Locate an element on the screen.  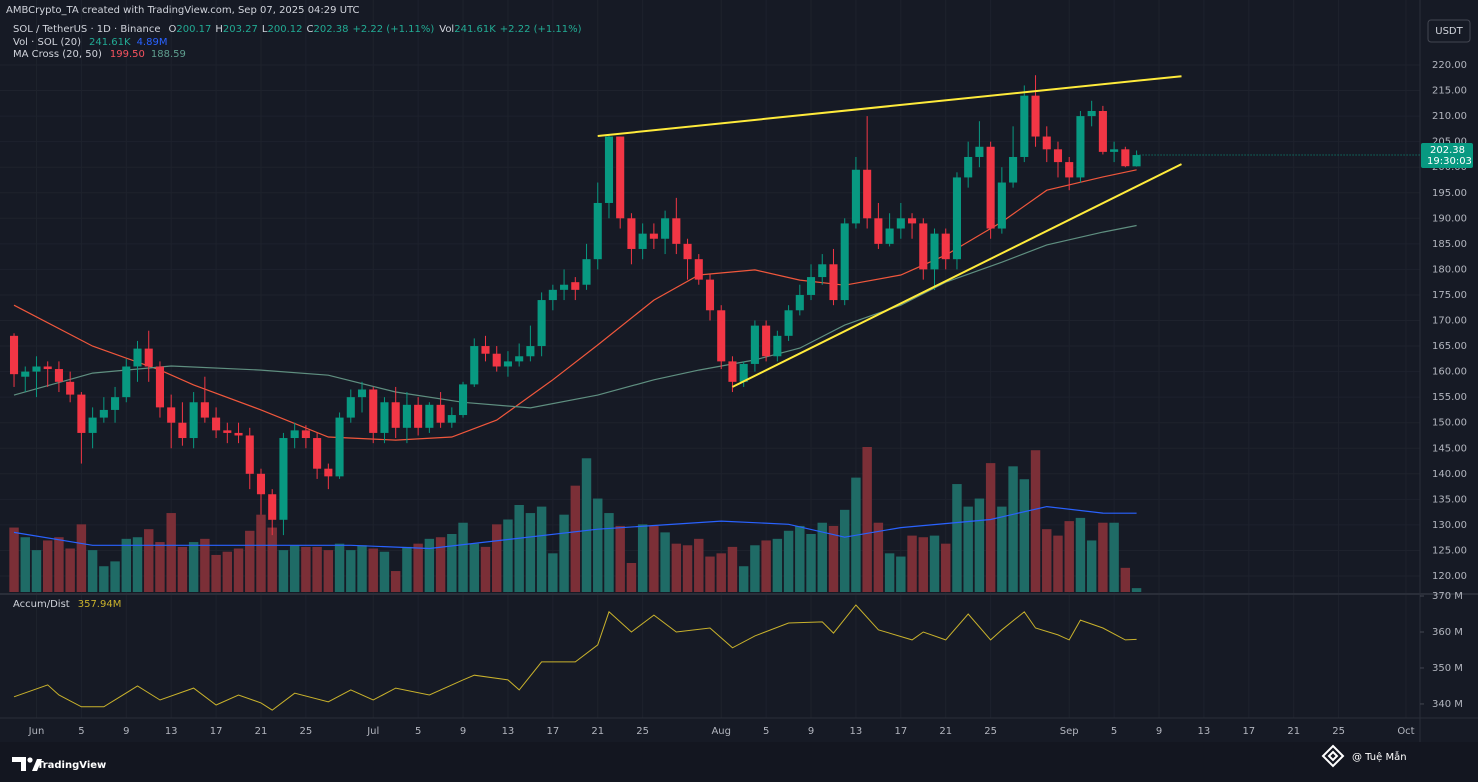
watermark-icon is located at coordinates (1333, 756).